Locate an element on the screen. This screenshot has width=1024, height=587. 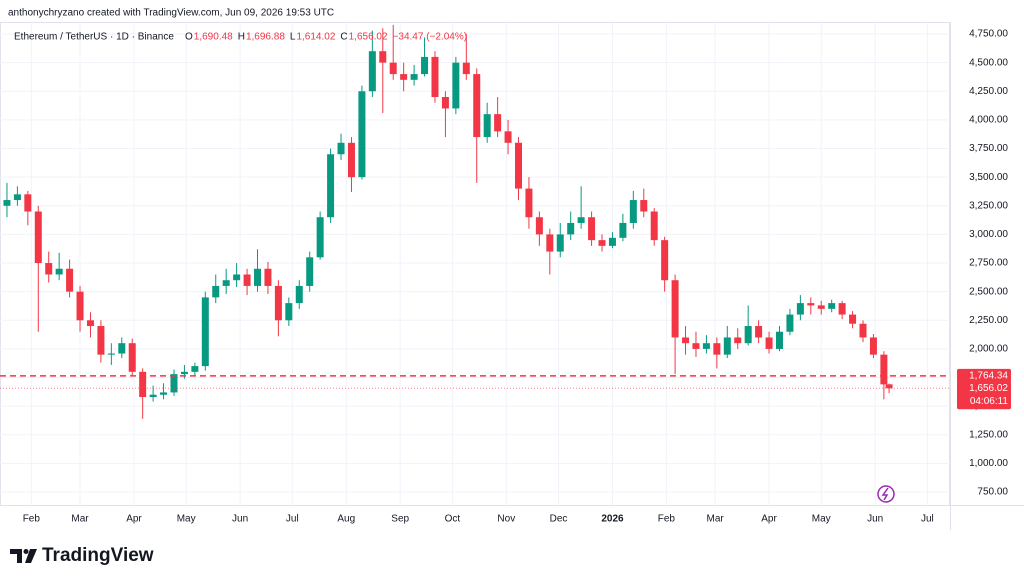
y-tick-label: 4,750.00 is located at coordinates (988, 34).